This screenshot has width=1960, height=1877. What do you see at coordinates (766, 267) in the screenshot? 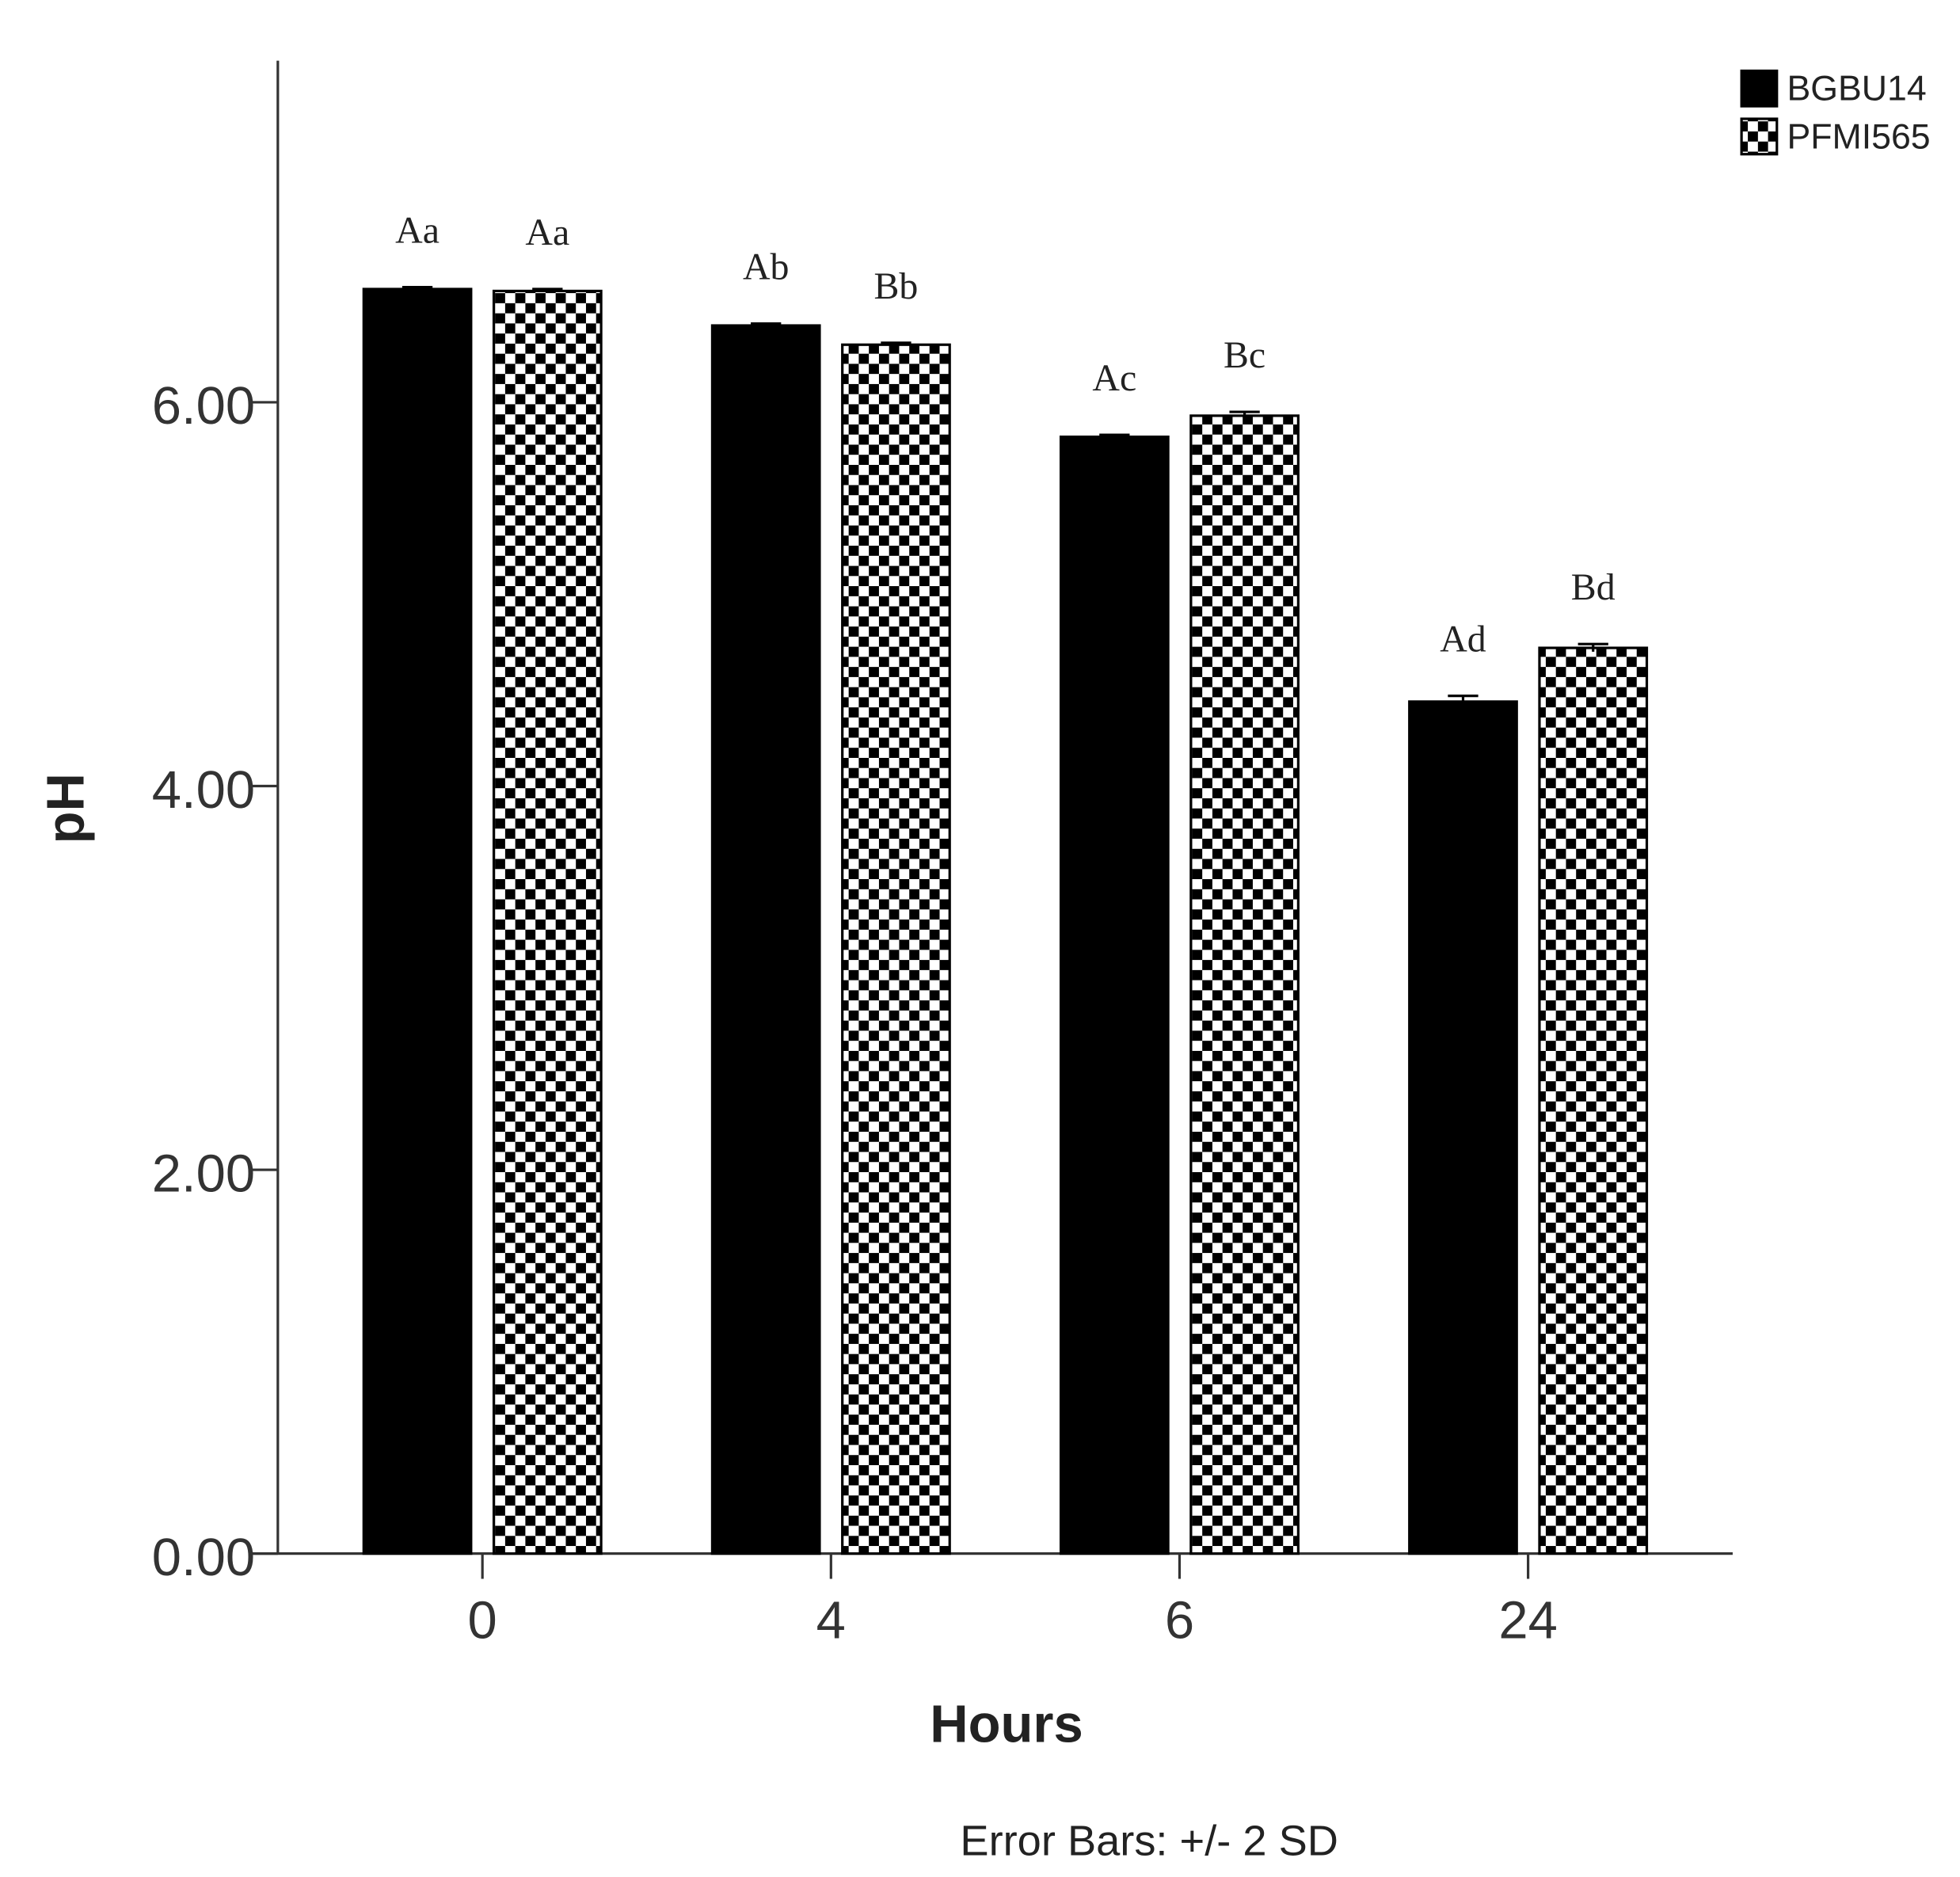
I see `significance-letter: Ab` at bounding box center [766, 267].